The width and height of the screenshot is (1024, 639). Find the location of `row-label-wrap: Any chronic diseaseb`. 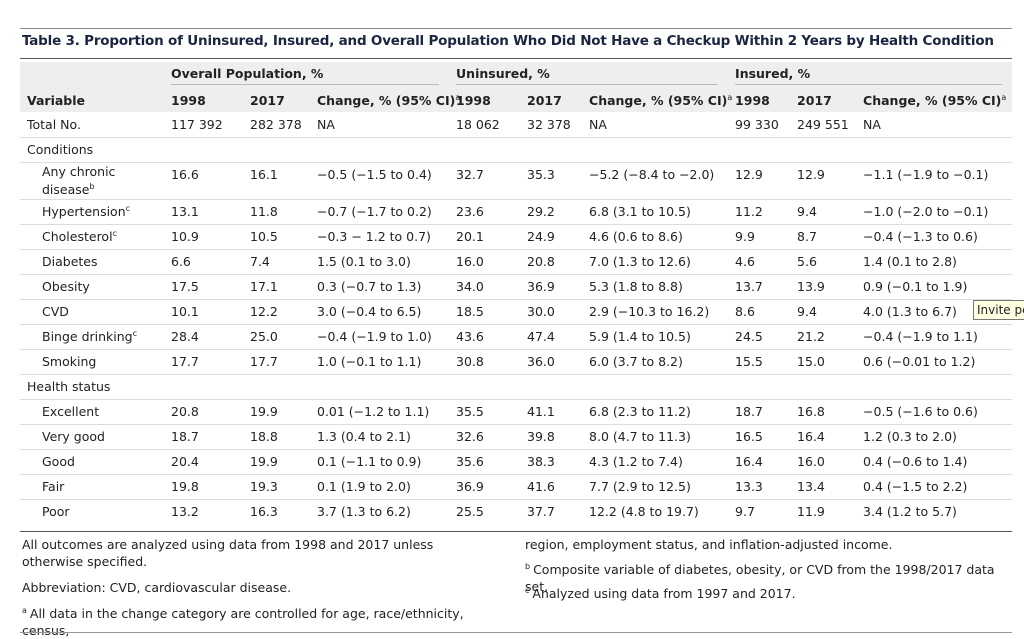

row-label-wrap: Any chronic diseaseb is located at coordinates (87, 180).